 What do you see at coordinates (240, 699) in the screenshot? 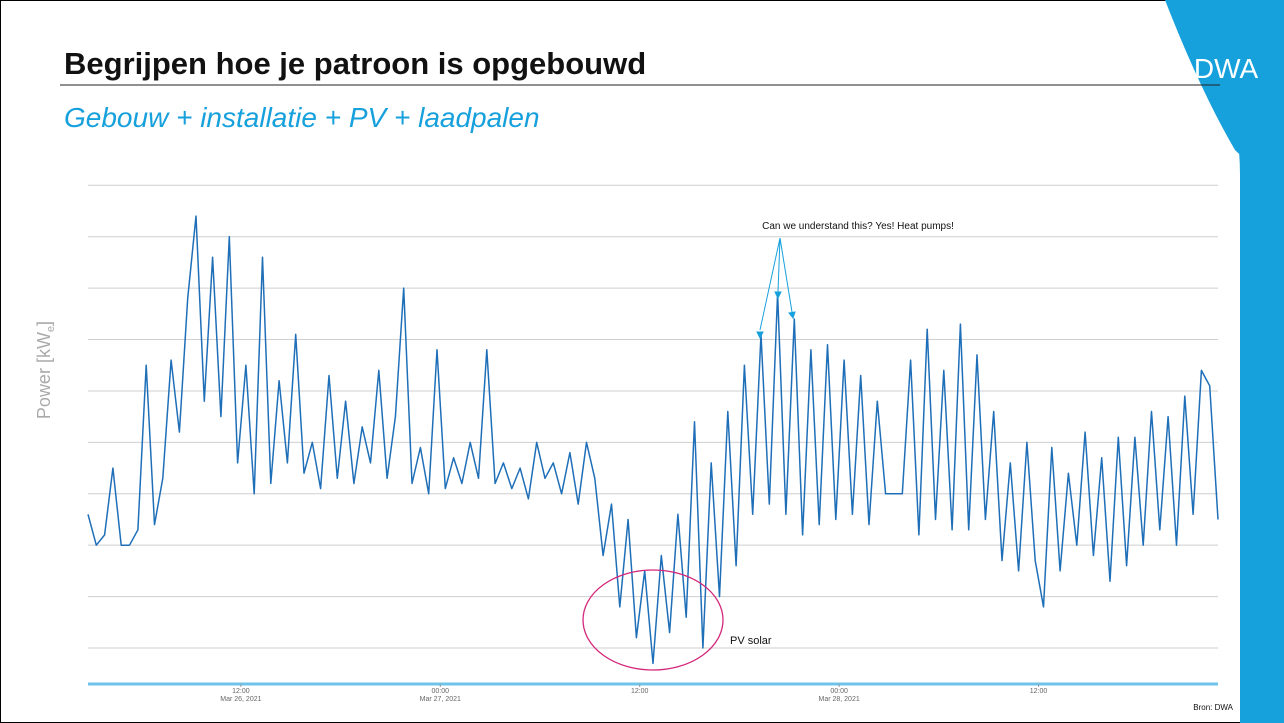
I see `x-tick-date: Mar 26, 2021` at bounding box center [240, 699].